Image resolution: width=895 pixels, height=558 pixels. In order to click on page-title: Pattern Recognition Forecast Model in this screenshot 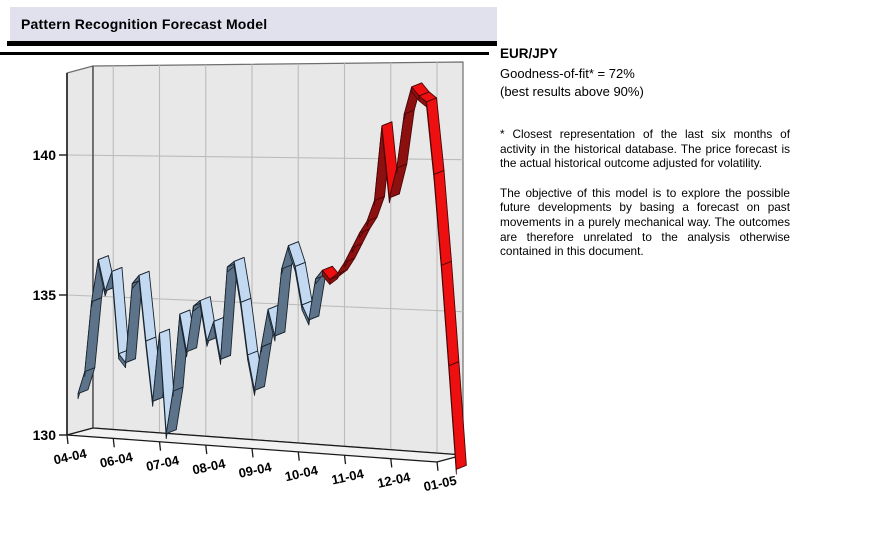, I will do `click(144, 24)`.